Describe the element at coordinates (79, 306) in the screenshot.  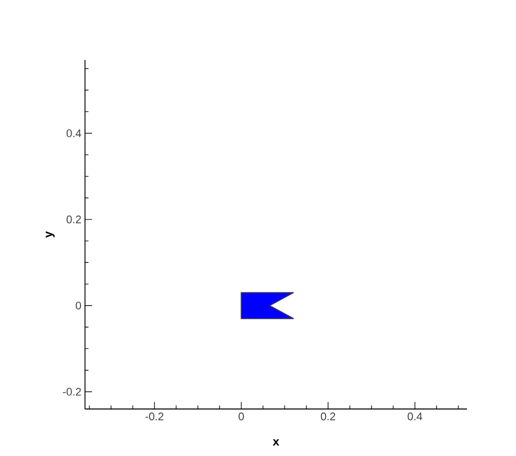
I see `y-tick-label: 0` at that location.